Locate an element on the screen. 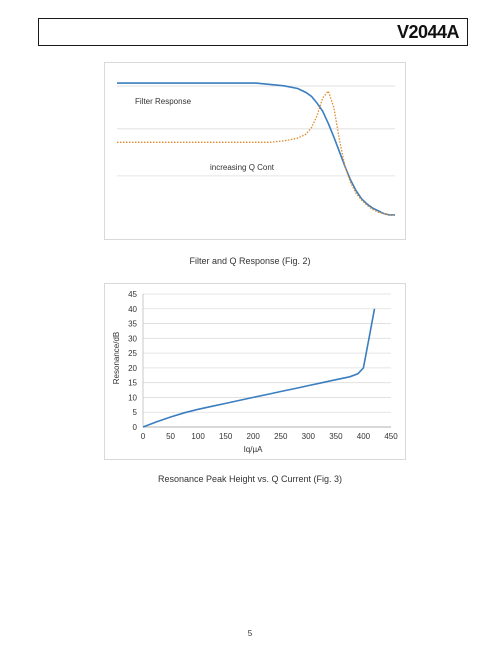  fig3-y-tick-label: 15 is located at coordinates (132, 383).